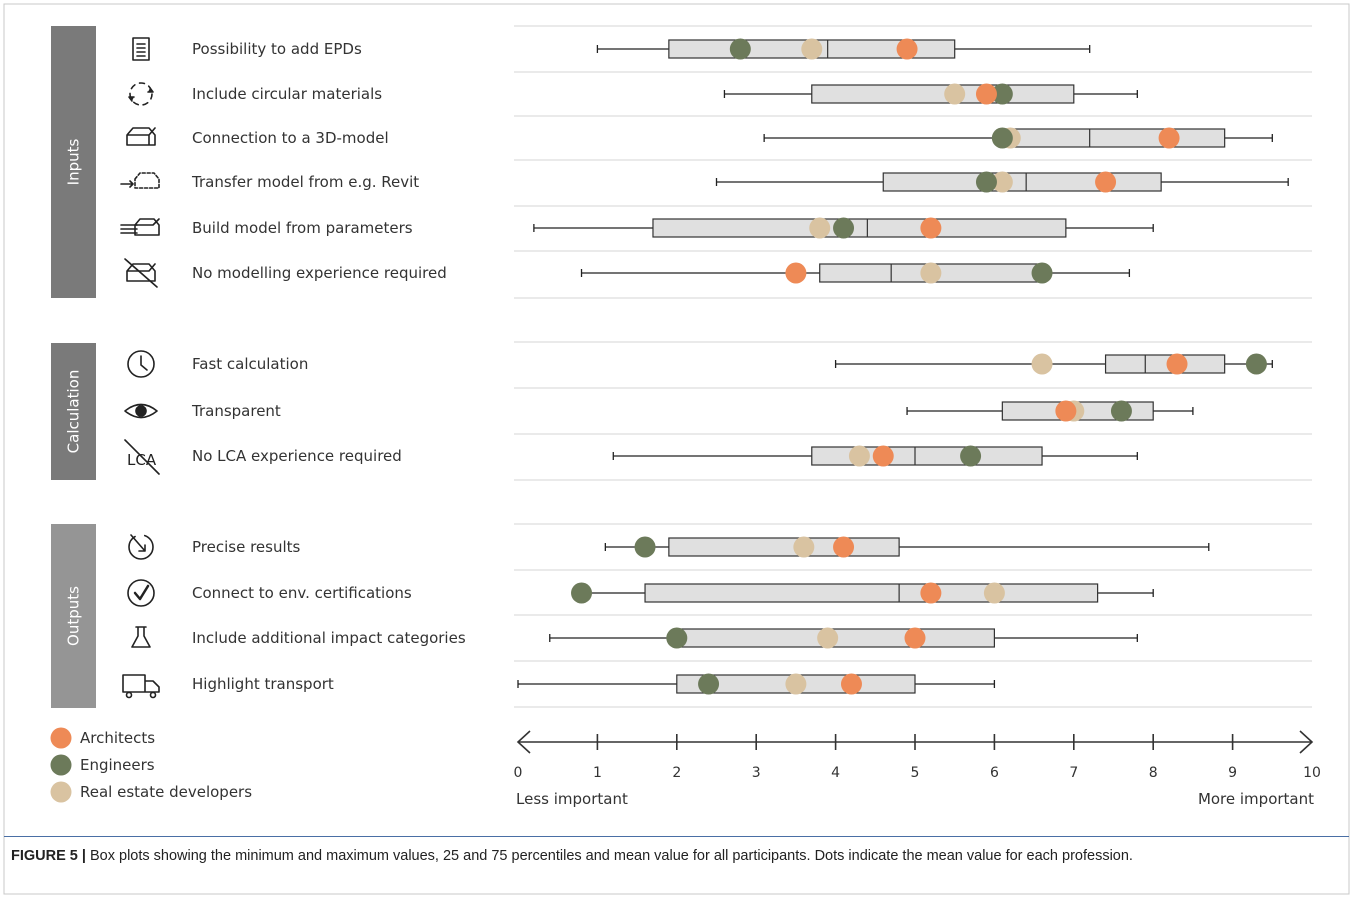 This screenshot has width=1355, height=897. I want to click on row-label: Precise results, so click(246, 547).